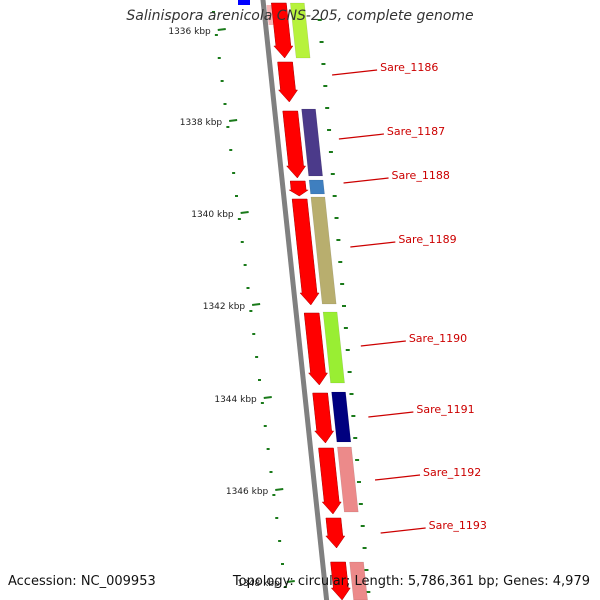 The height and width of the screenshot is (600, 600). I want to click on kbp-tick-label: 1338 kbp, so click(201, 123).